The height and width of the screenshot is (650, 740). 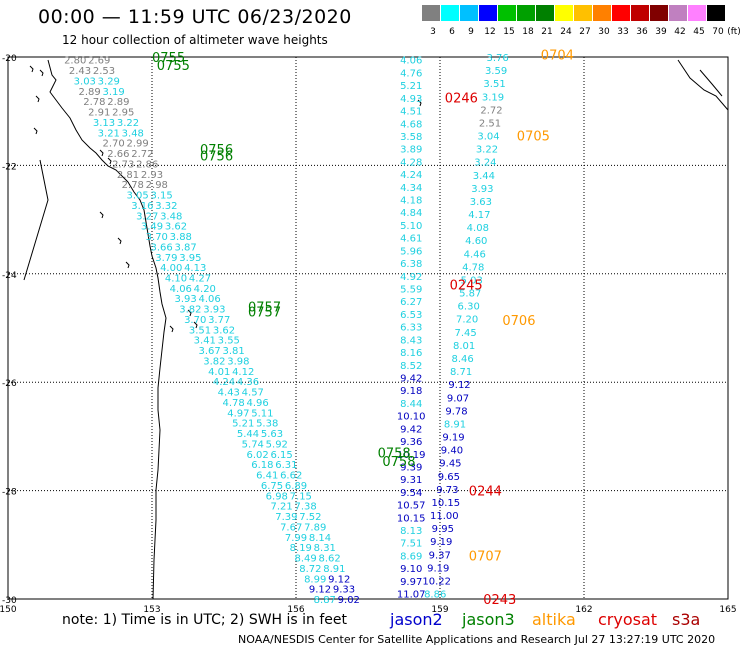 I want to click on legend-label: 3, so click(x=433, y=32).